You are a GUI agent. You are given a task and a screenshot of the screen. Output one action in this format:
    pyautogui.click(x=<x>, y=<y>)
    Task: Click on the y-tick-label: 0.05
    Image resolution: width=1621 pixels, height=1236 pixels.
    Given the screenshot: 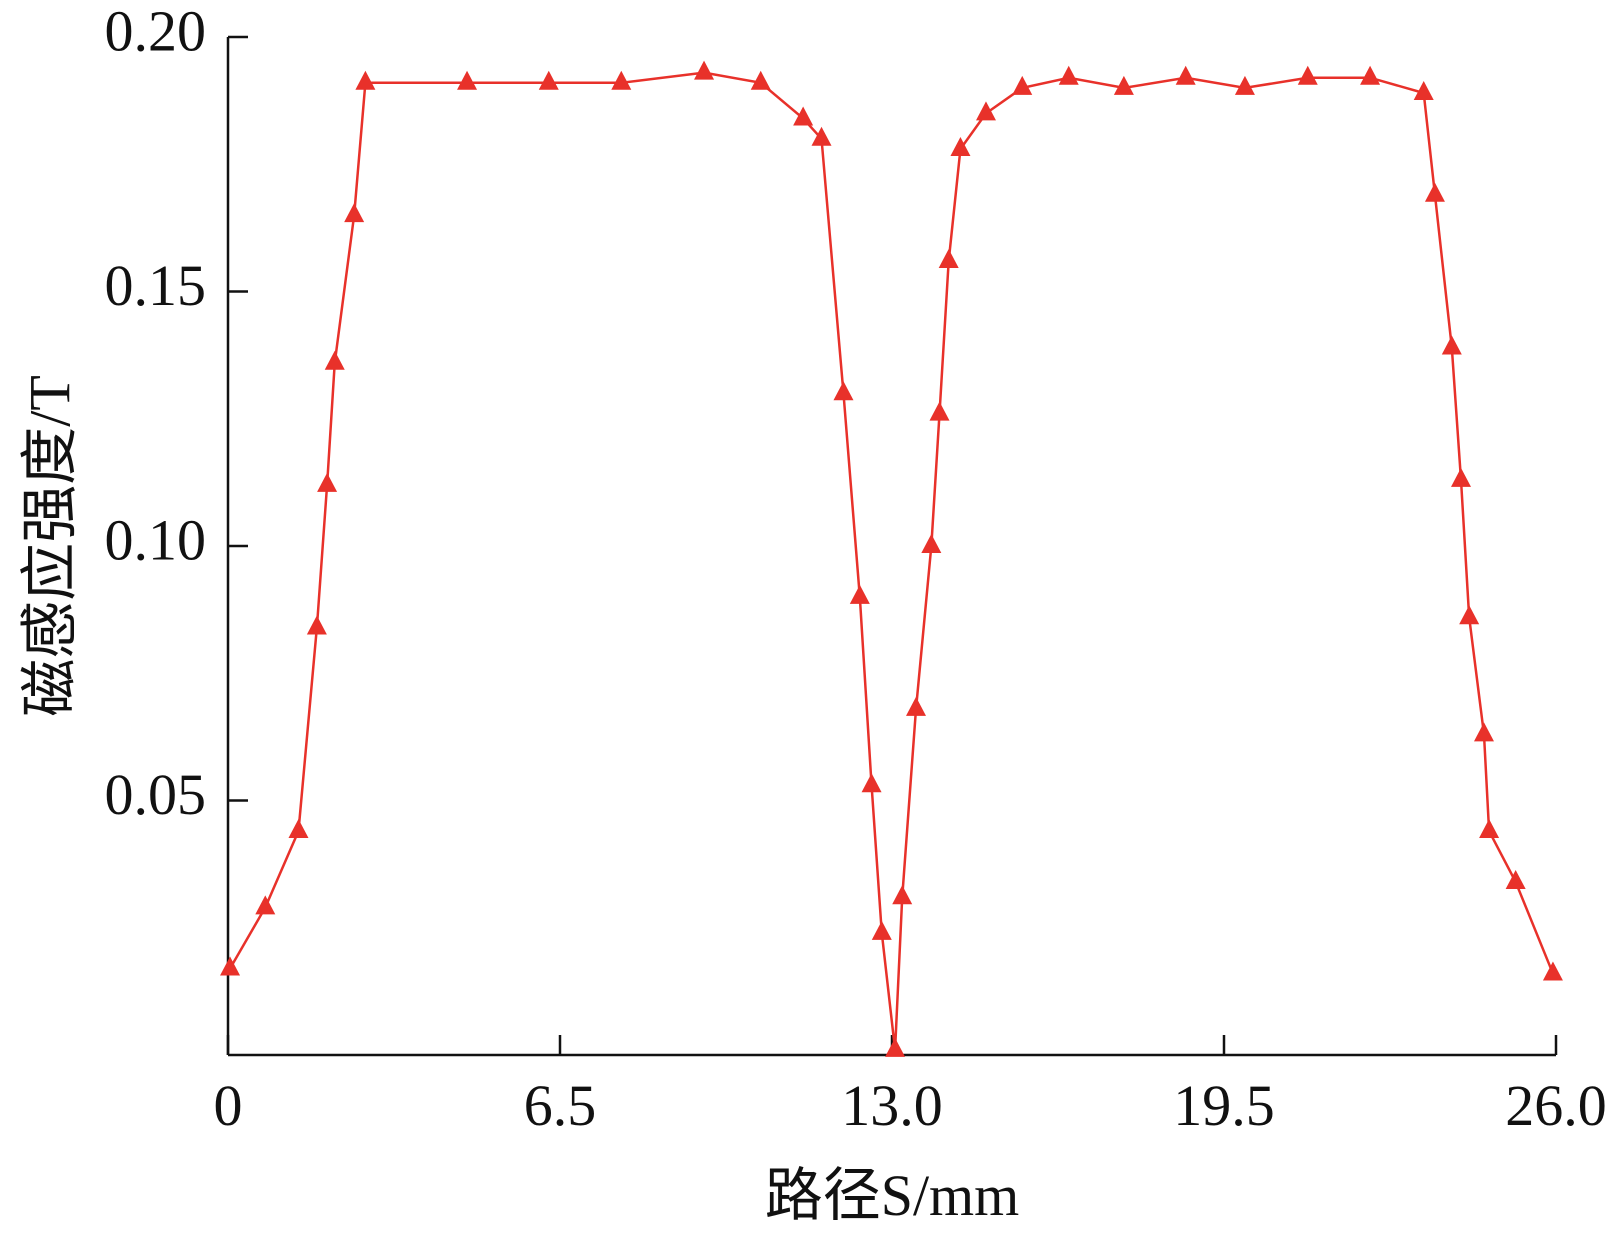 What is the action you would take?
    pyautogui.click(x=156, y=794)
    